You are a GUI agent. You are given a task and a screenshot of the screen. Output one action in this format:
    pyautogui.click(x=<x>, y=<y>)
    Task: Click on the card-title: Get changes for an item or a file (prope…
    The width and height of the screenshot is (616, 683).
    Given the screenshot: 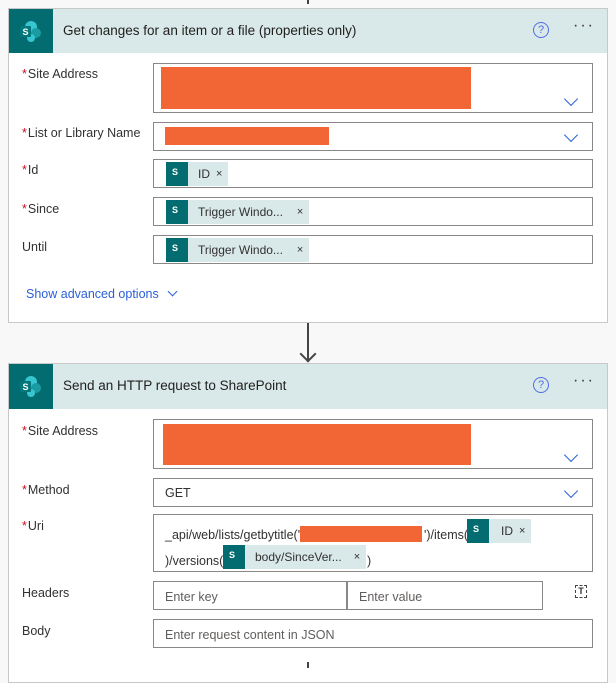 What is the action you would take?
    pyautogui.click(x=210, y=30)
    